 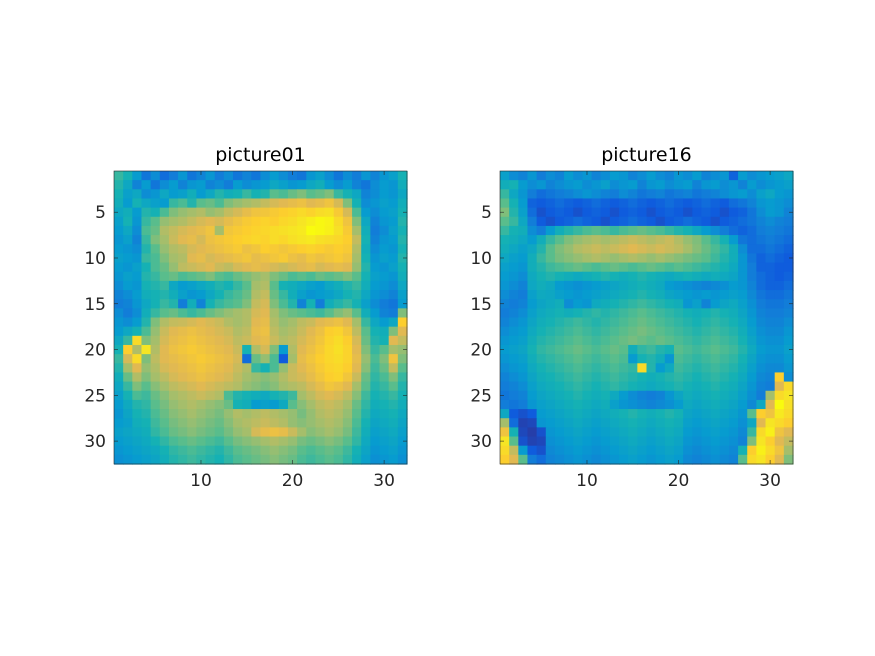 I want to click on x-tick-label: 10, so click(x=201, y=481).